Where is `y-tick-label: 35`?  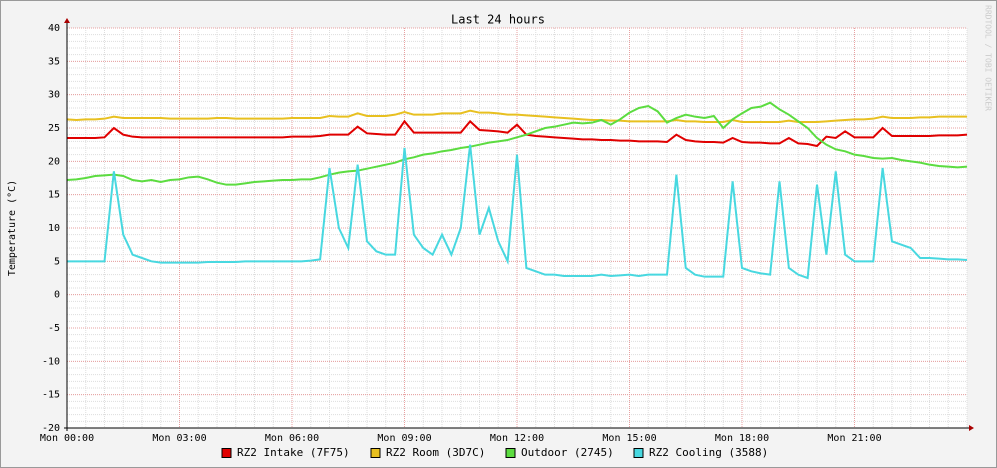 y-tick-label: 35 is located at coordinates (54, 61).